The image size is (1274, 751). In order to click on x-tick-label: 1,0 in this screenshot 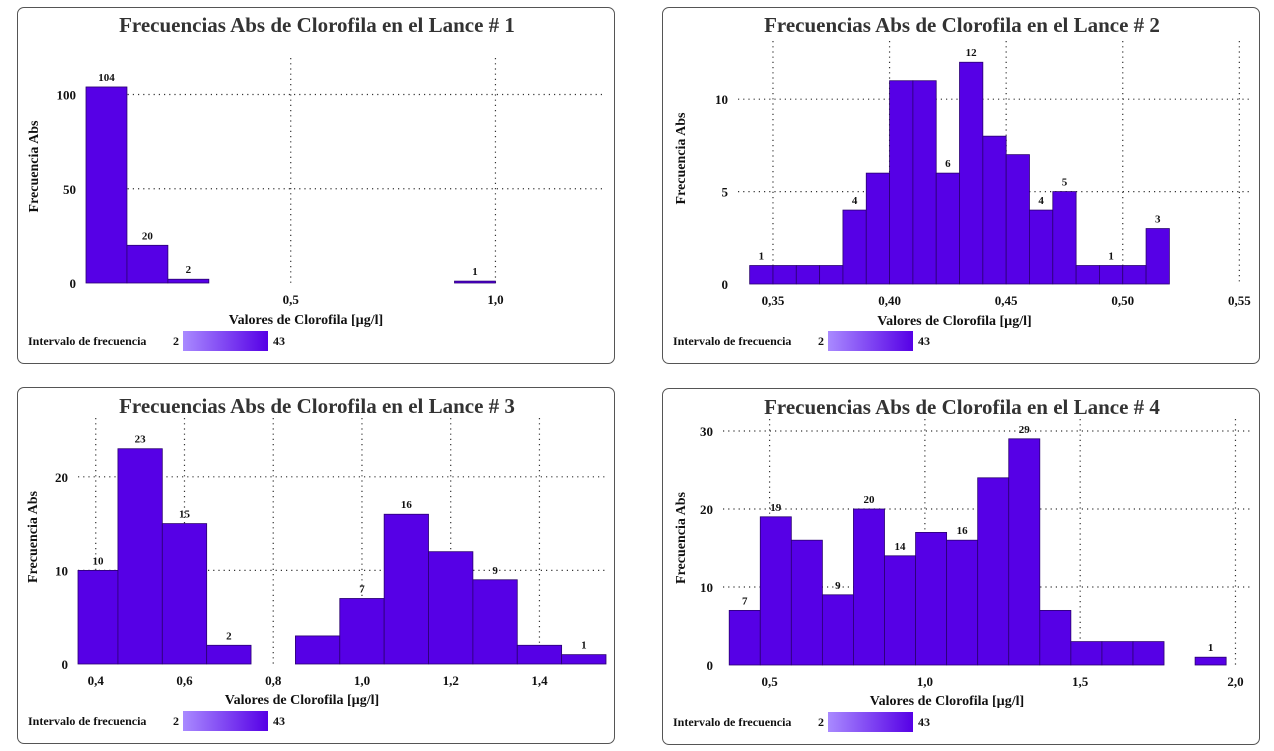, I will do `click(362, 680)`.